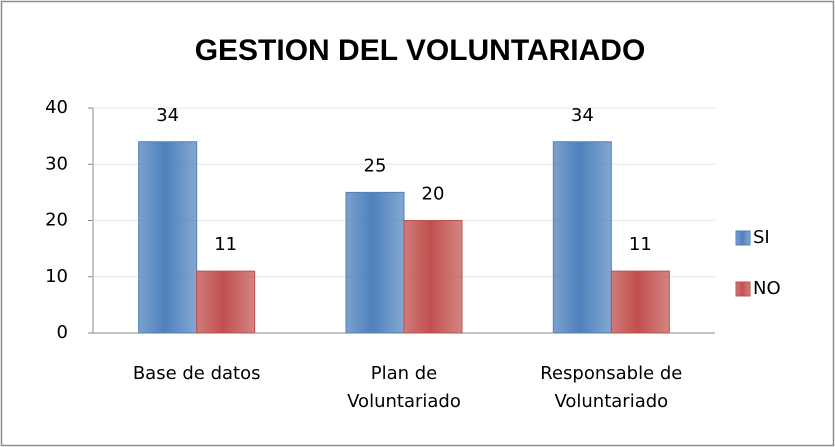 The width and height of the screenshot is (835, 447). I want to click on y-tick-label: 0, so click(62, 332).